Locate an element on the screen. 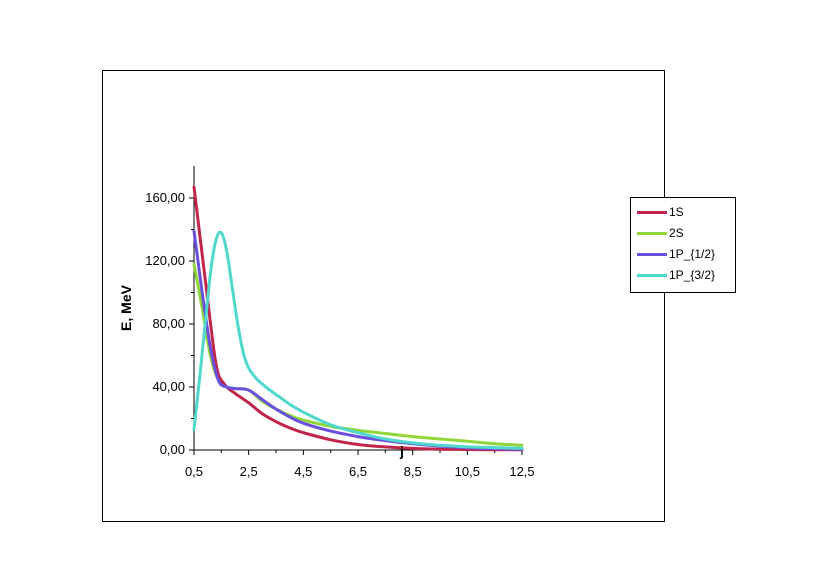 The height and width of the screenshot is (578, 817). legend-item: 2S is located at coordinates (660, 233).